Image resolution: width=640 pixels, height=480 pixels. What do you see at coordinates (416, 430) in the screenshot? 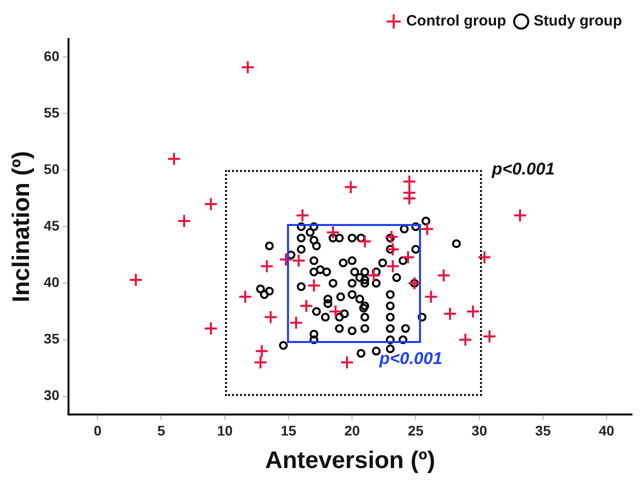
I see `x-tick-label: 25` at bounding box center [416, 430].